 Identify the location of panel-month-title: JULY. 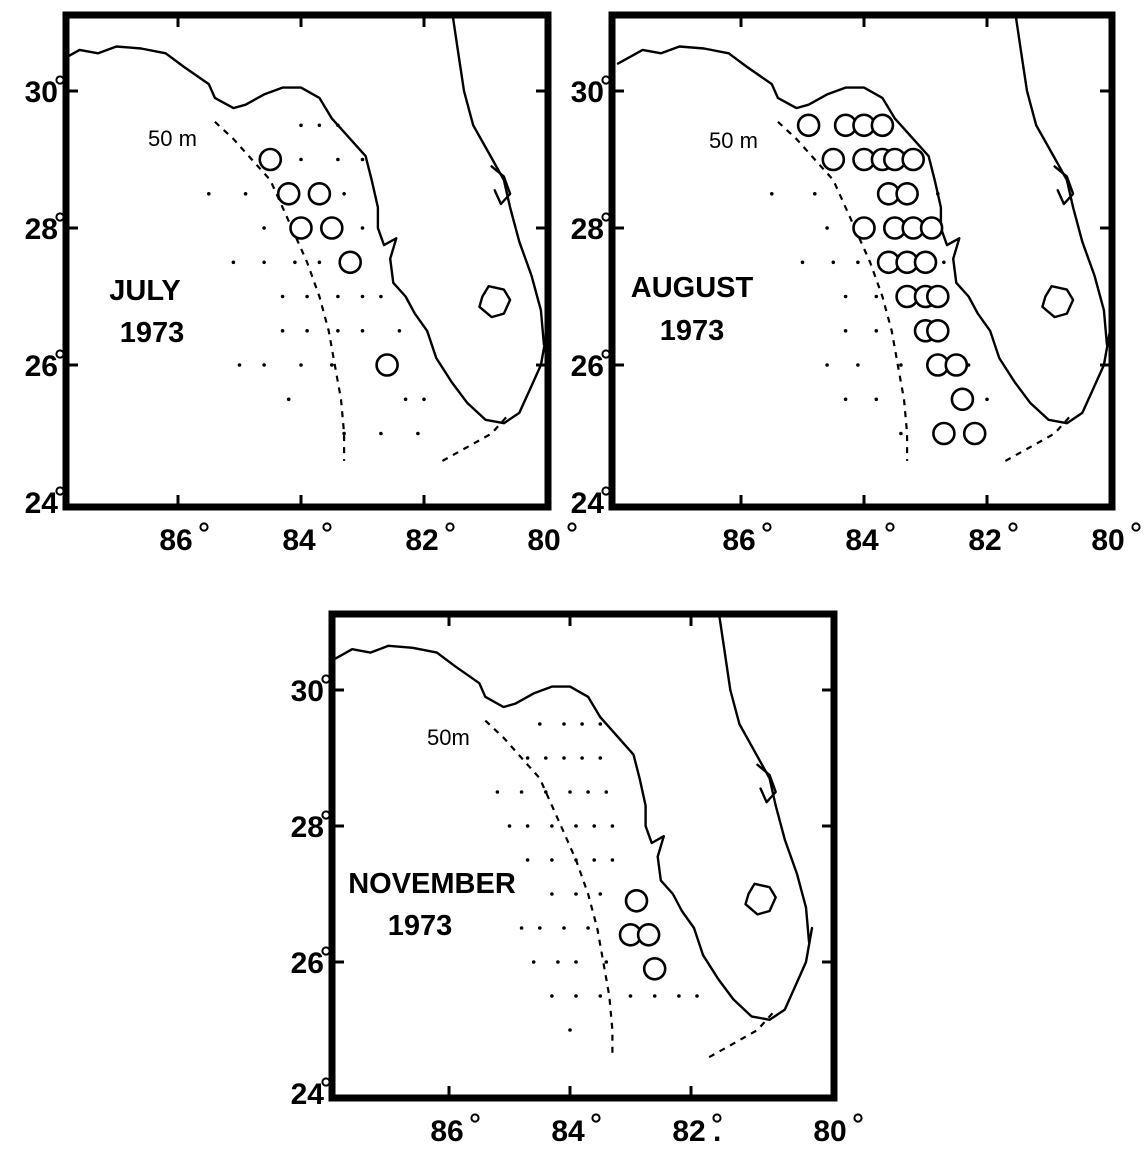
(144, 291).